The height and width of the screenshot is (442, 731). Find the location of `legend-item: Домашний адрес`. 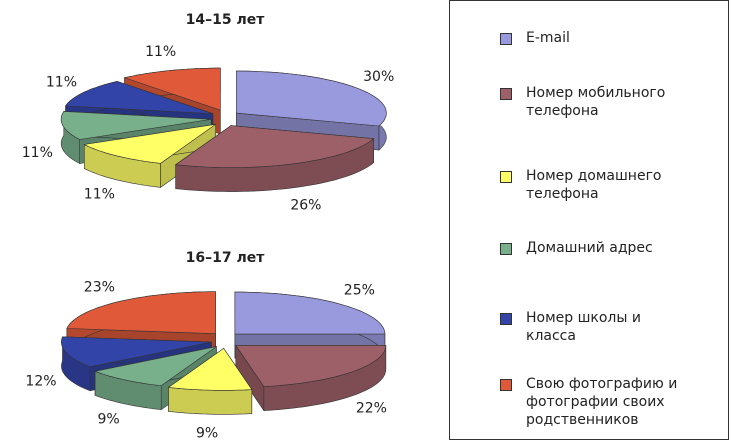

legend-item: Домашний адрес is located at coordinates (595, 248).